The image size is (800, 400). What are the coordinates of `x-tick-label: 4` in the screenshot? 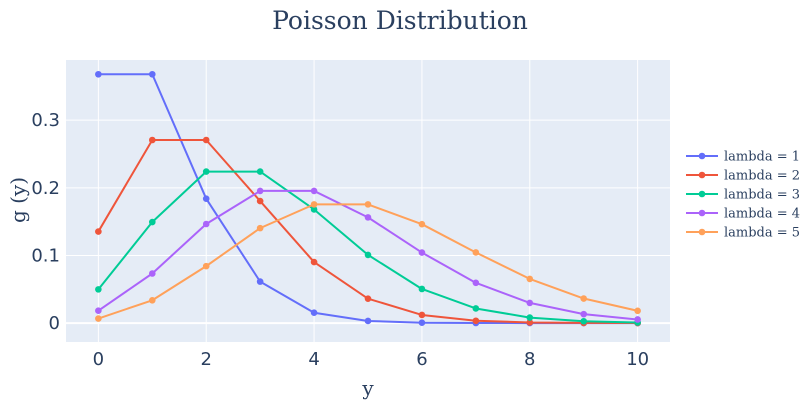 It's located at (313, 359).